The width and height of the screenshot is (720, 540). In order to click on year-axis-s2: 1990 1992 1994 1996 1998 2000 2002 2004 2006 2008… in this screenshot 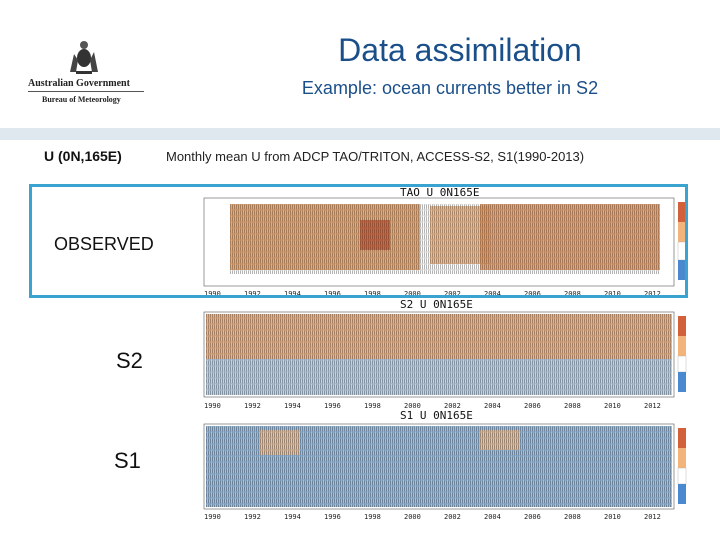, I will do `click(434, 407)`.